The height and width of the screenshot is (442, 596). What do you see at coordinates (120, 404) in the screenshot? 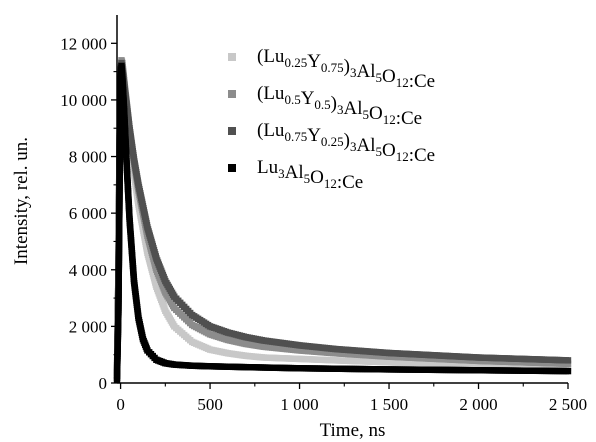
I see `x-tick-label: 0` at bounding box center [120, 404].